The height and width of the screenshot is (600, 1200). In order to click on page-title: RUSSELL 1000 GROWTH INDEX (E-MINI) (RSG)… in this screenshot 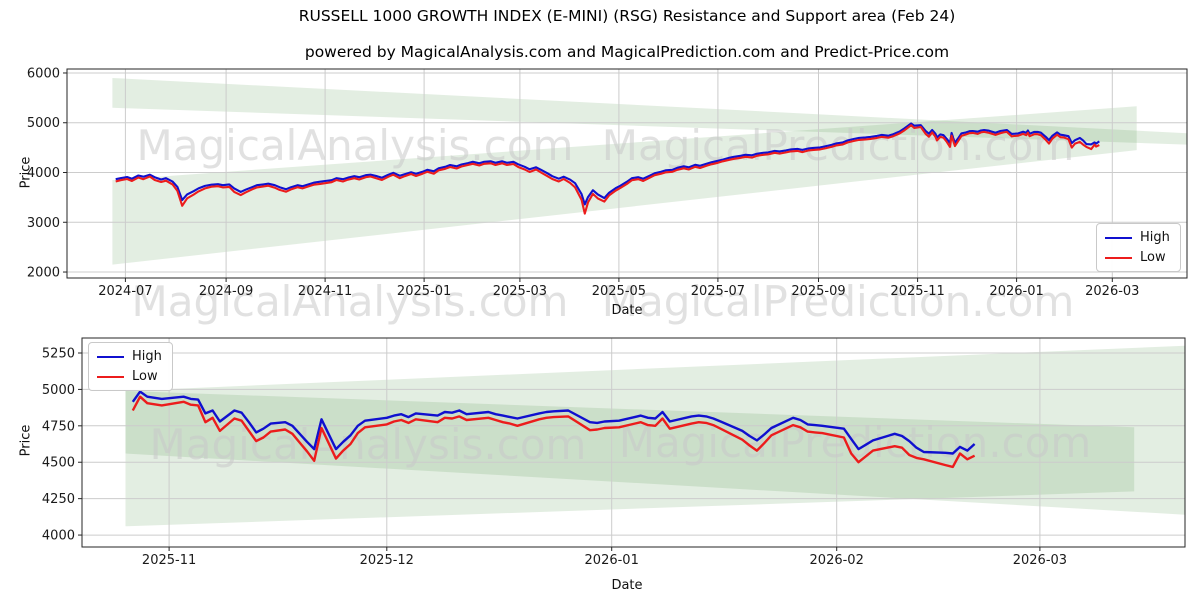, I will do `click(627, 16)`.